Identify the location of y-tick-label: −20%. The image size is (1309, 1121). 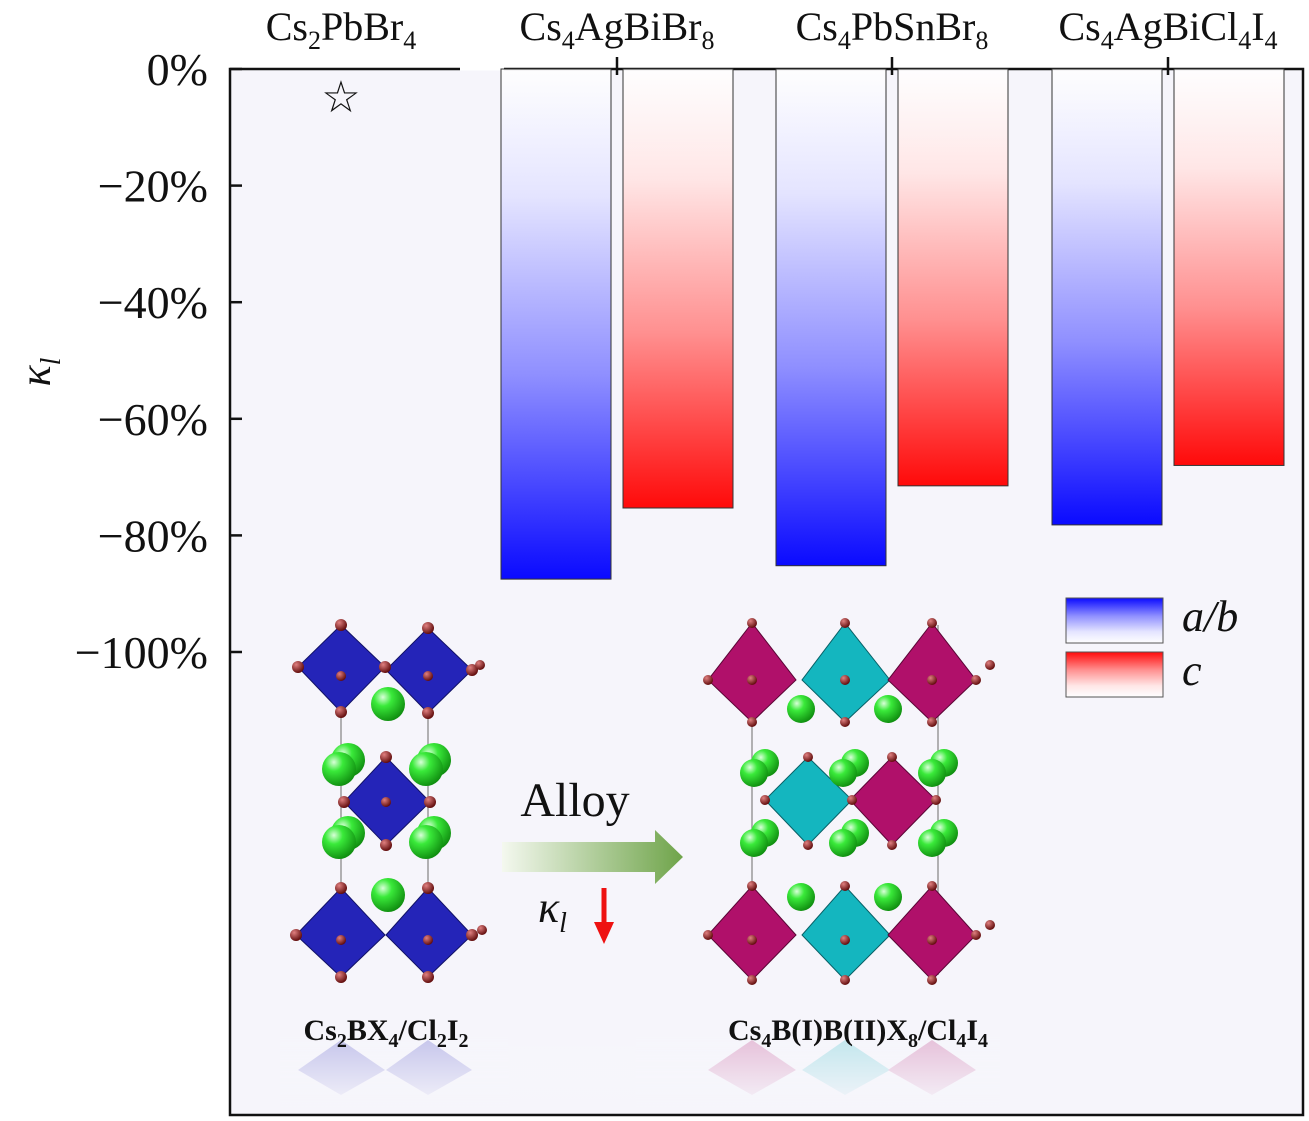
(153, 186).